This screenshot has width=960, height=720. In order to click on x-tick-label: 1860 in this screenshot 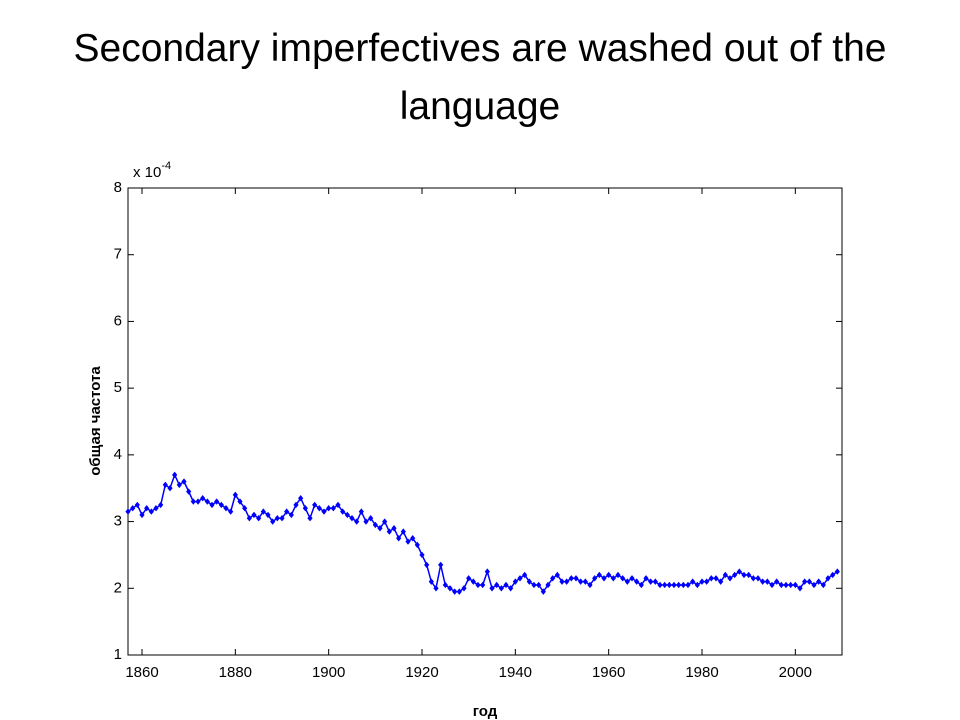, I will do `click(141, 672)`.